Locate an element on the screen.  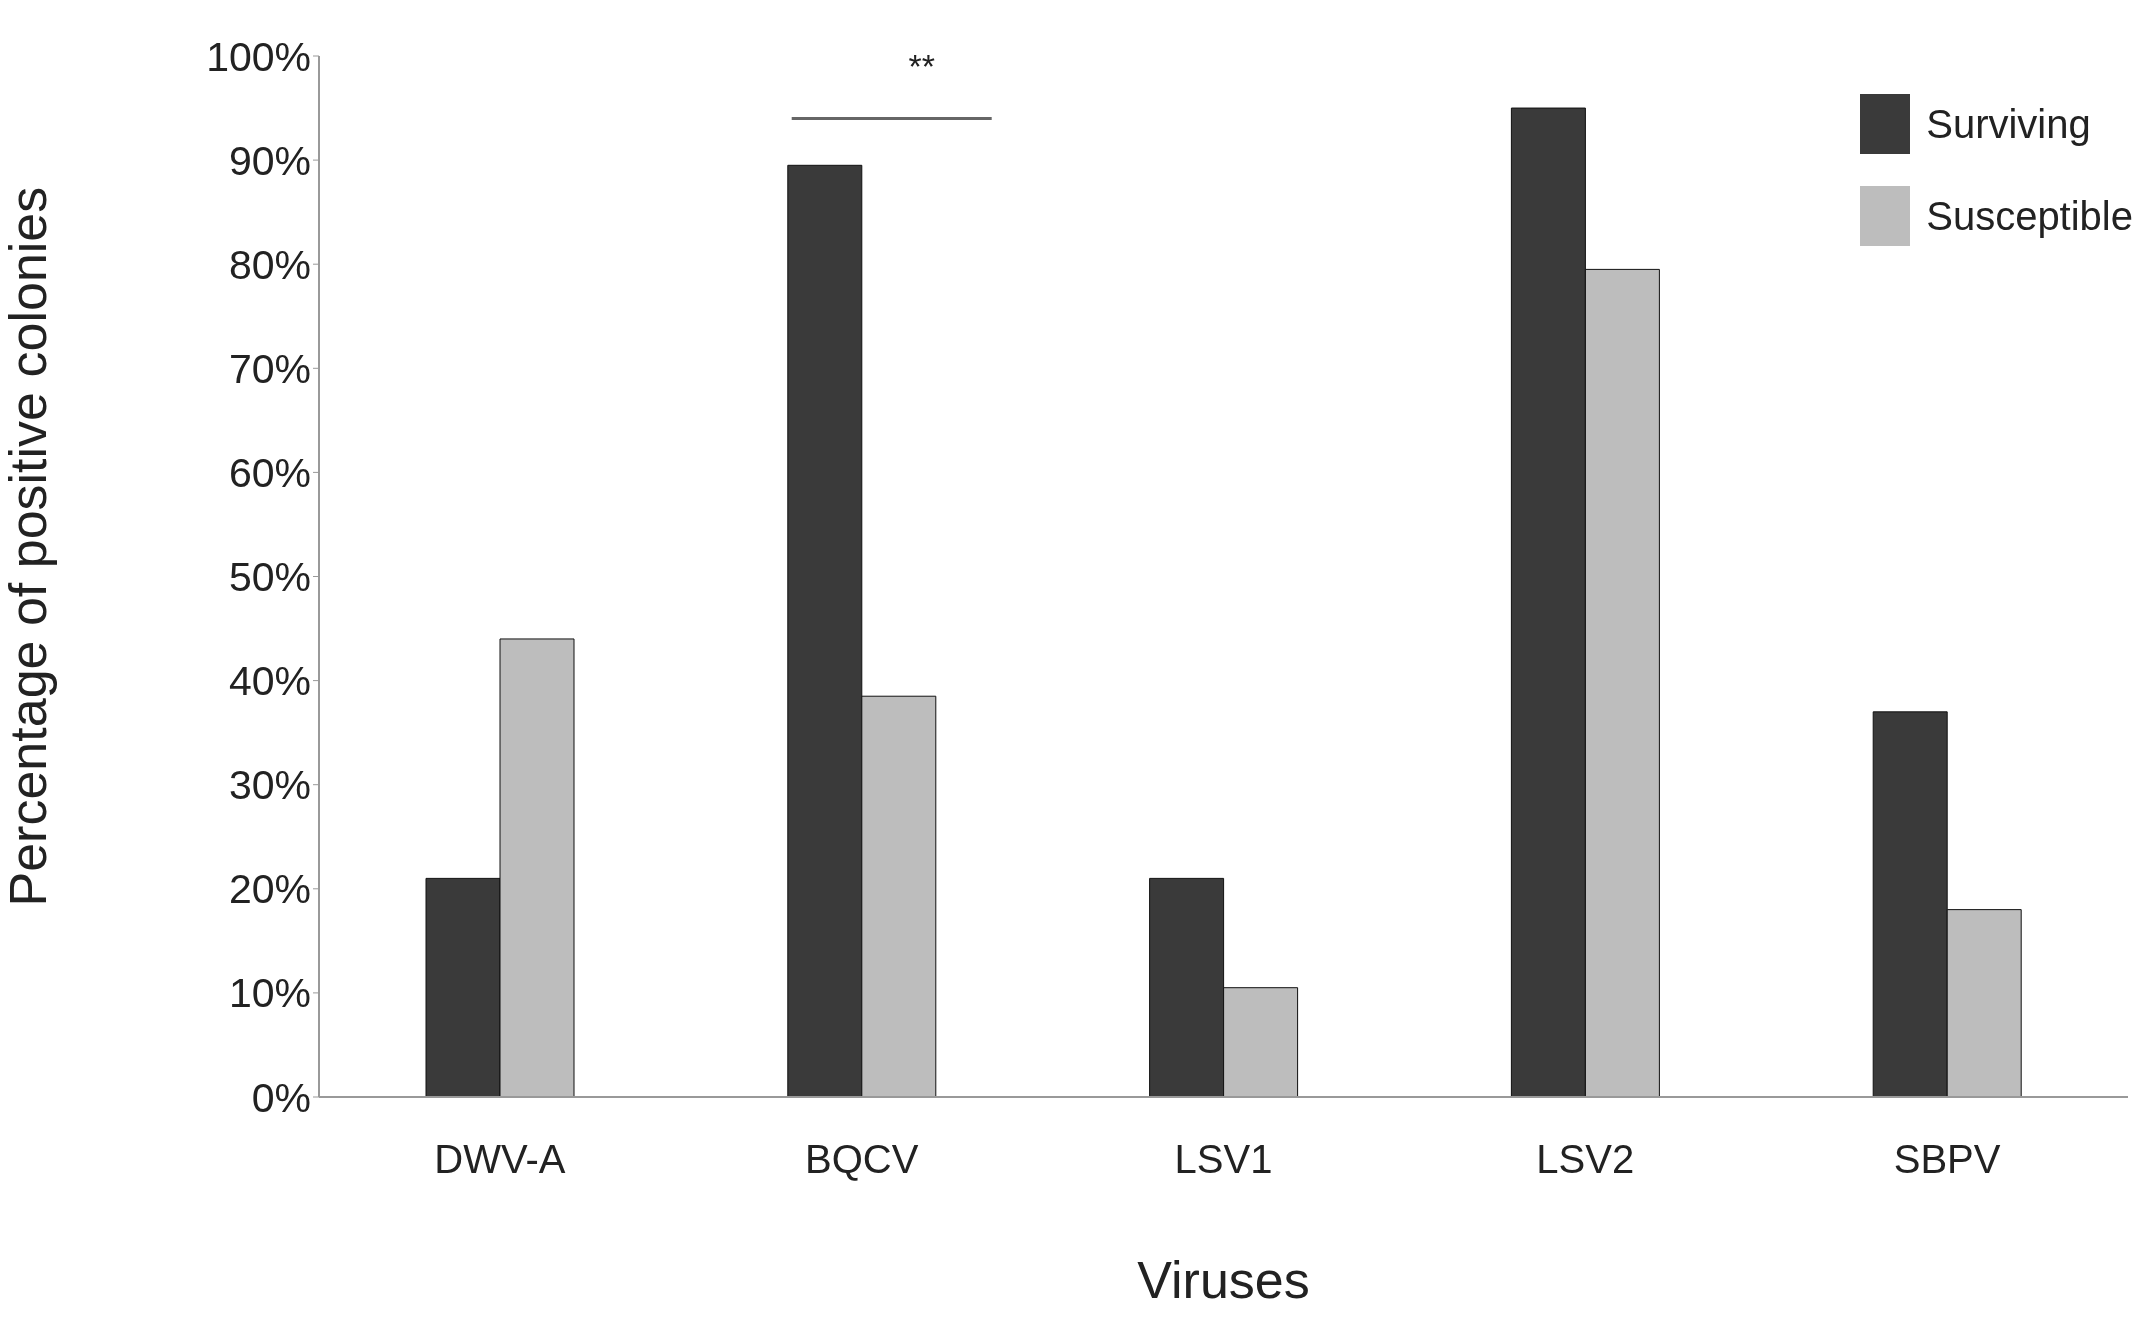
x-tick-label: LSV2 is located at coordinates (1585, 1159).